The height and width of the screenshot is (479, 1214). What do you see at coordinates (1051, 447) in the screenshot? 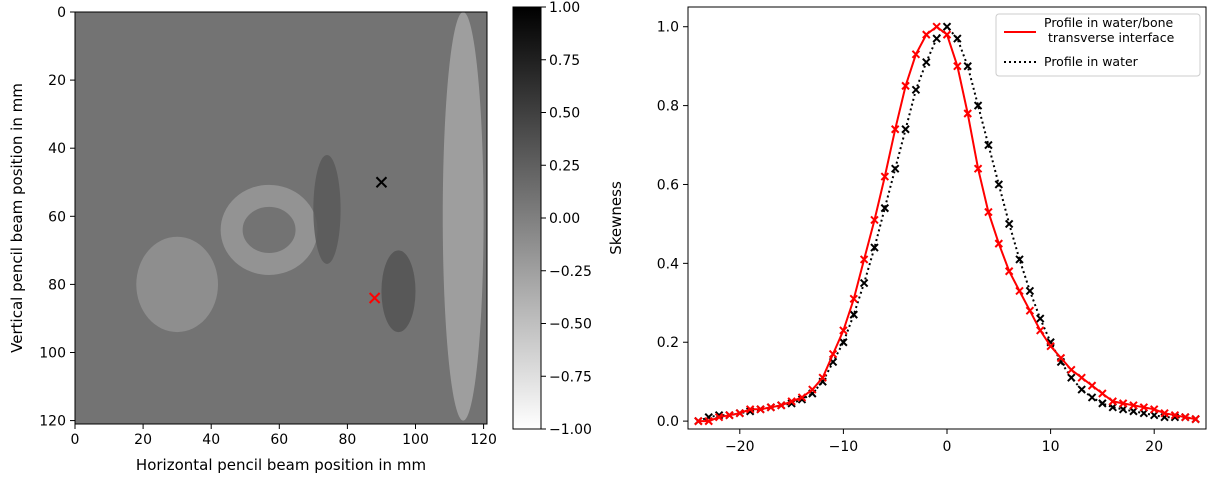
I see `line-x-tick-label: 10` at bounding box center [1051, 447].